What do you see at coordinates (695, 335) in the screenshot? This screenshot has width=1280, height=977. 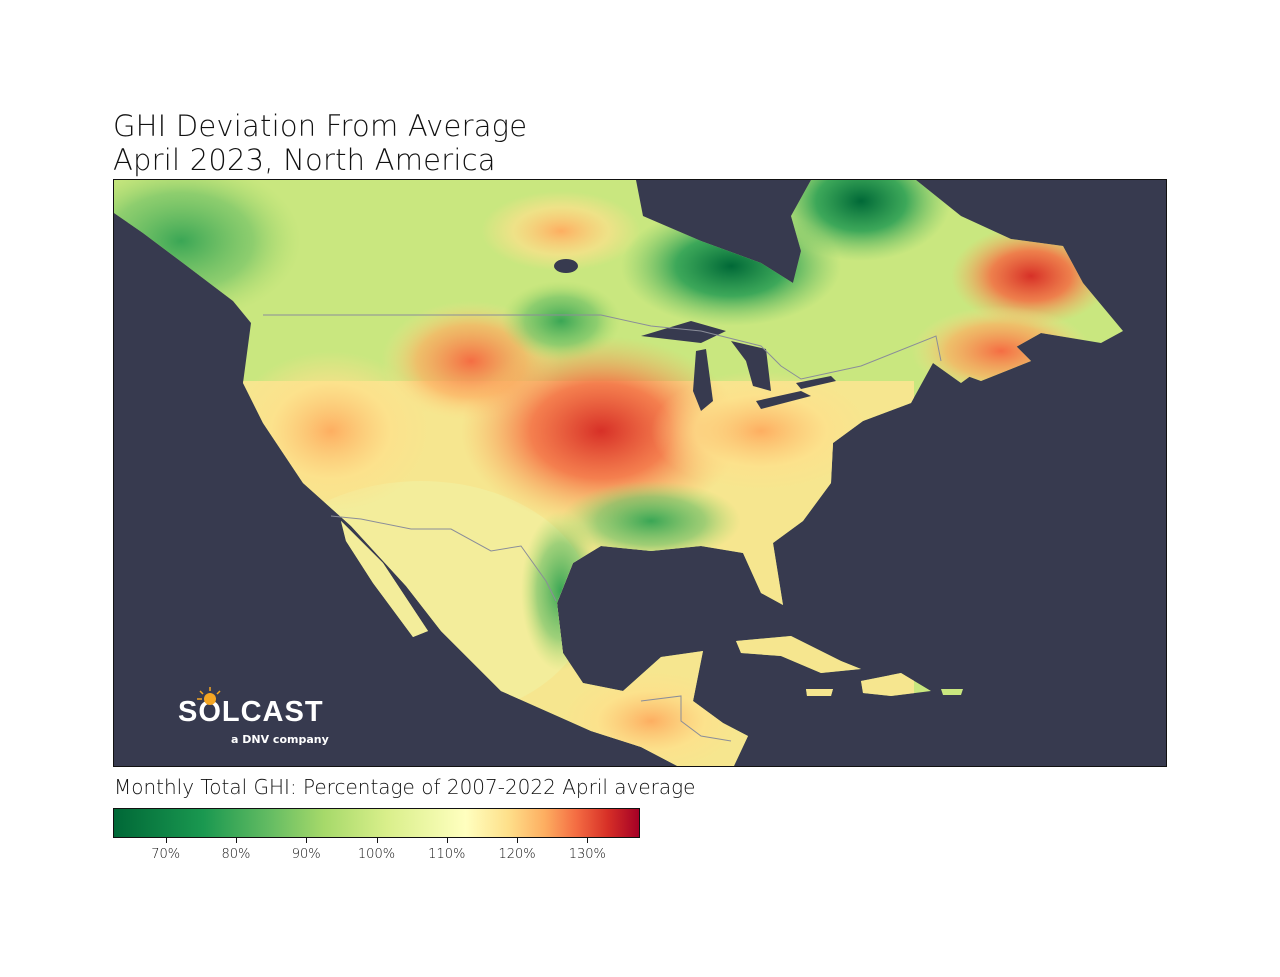 I see `great-lakes` at bounding box center [695, 335].